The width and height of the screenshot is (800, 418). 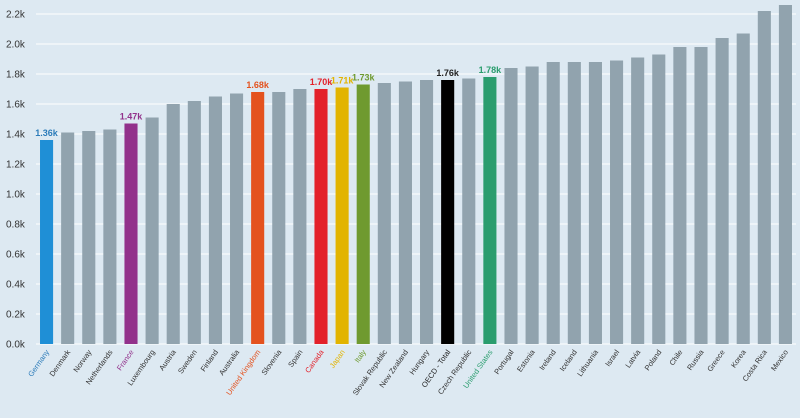 What do you see at coordinates (16, 15) in the screenshot?
I see `y-tick-label: 2.2k` at bounding box center [16, 15].